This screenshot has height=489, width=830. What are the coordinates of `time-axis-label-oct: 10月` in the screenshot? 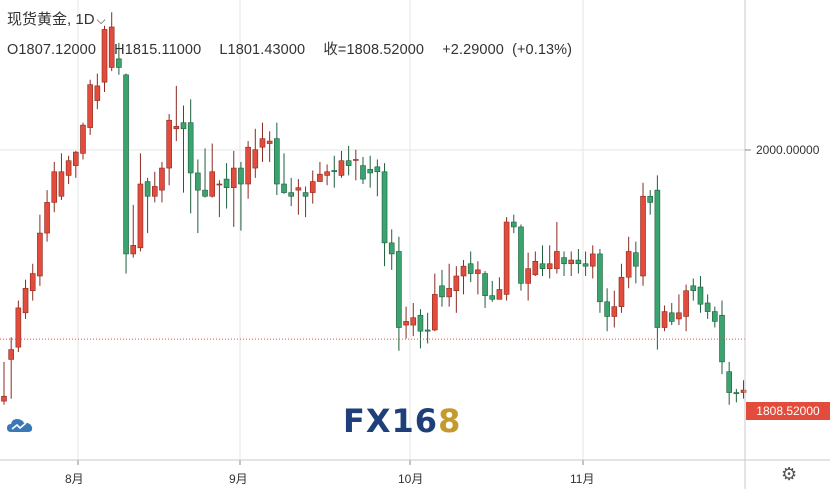 It's located at (411, 479).